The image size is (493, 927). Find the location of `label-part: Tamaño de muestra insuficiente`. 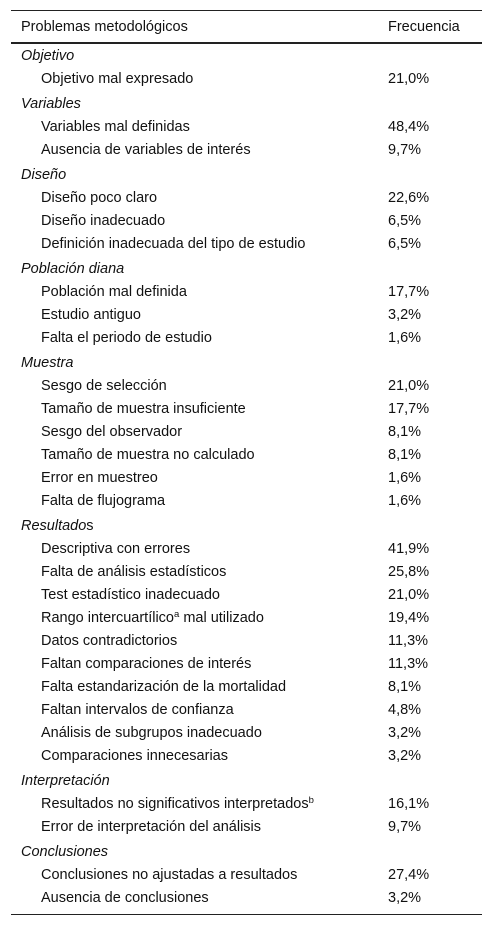

label-part: Tamaño de muestra insuficiente is located at coordinates (143, 409).